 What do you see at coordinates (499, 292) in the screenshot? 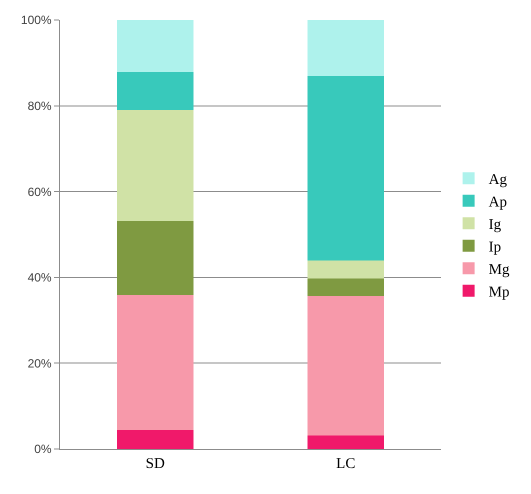
I see `legend-label: Mp` at bounding box center [499, 292].